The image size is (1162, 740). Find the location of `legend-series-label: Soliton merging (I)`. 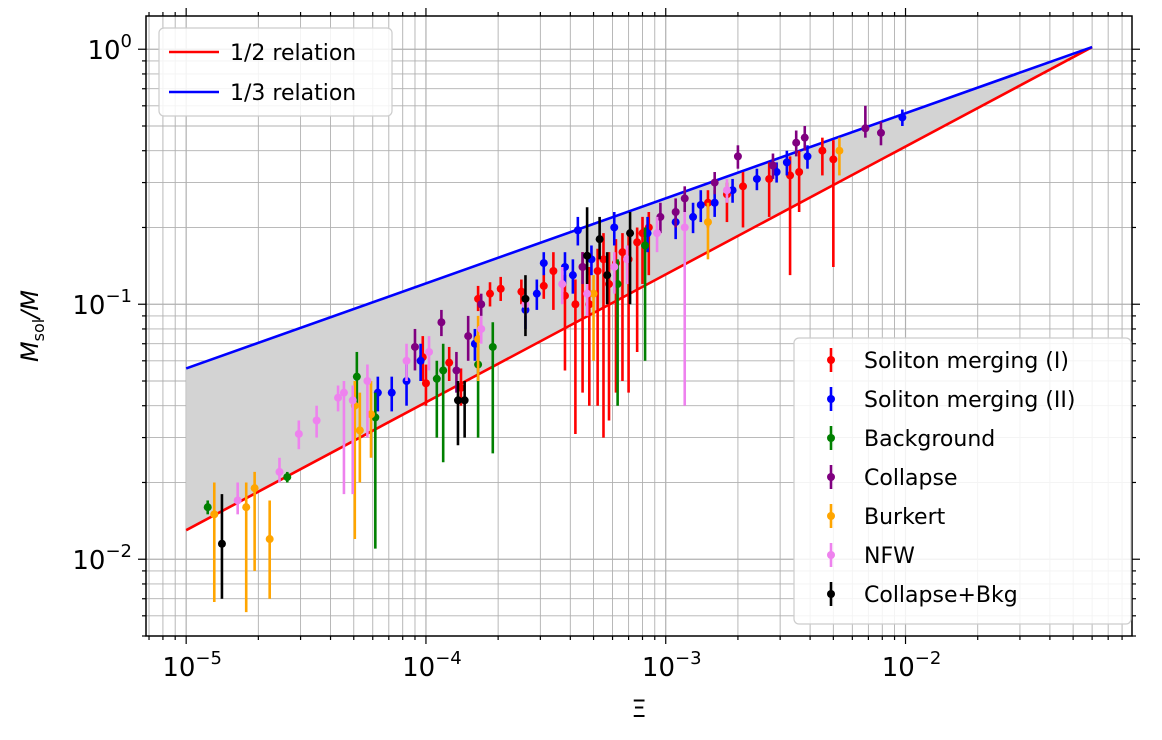

legend-series-label: Soliton merging (I) is located at coordinates (966, 361).